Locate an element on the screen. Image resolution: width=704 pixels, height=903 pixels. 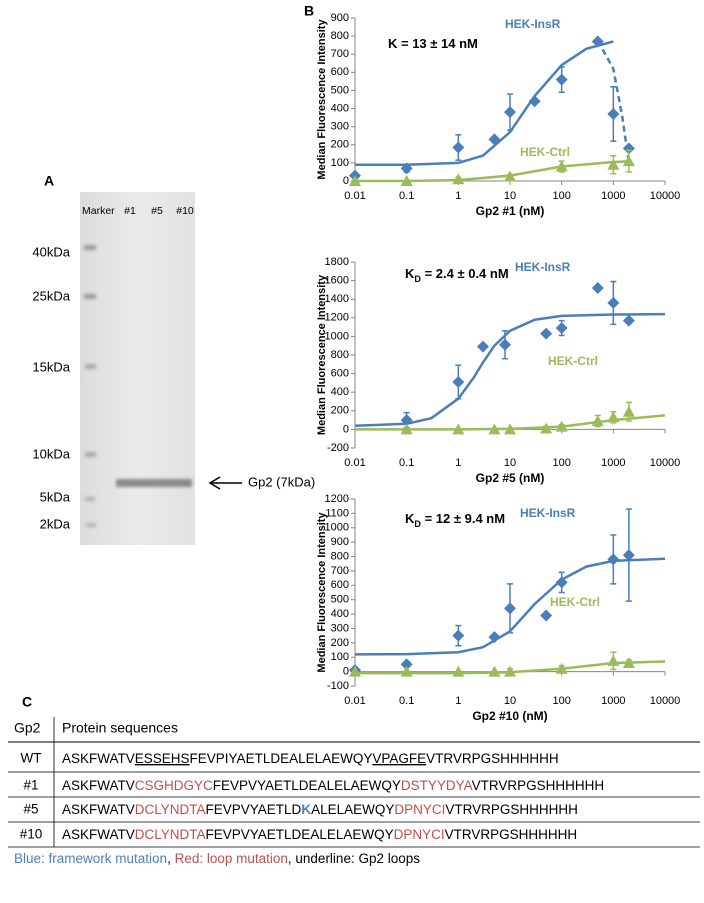
marker-label: 15kDa is located at coordinates (51, 366).